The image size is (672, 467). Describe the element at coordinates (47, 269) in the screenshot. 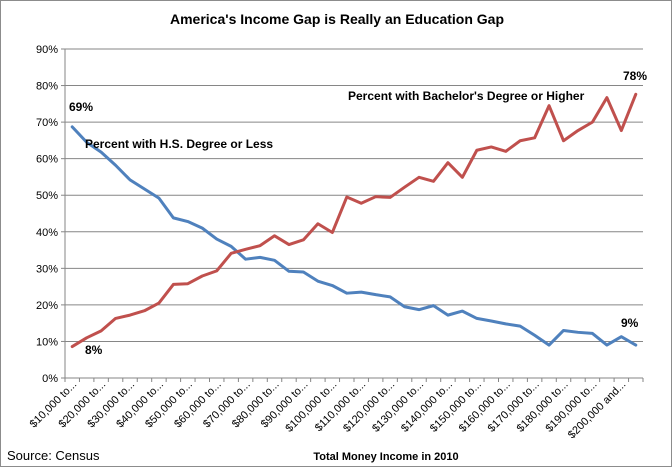

I see `y-tick-label: 30%` at that location.